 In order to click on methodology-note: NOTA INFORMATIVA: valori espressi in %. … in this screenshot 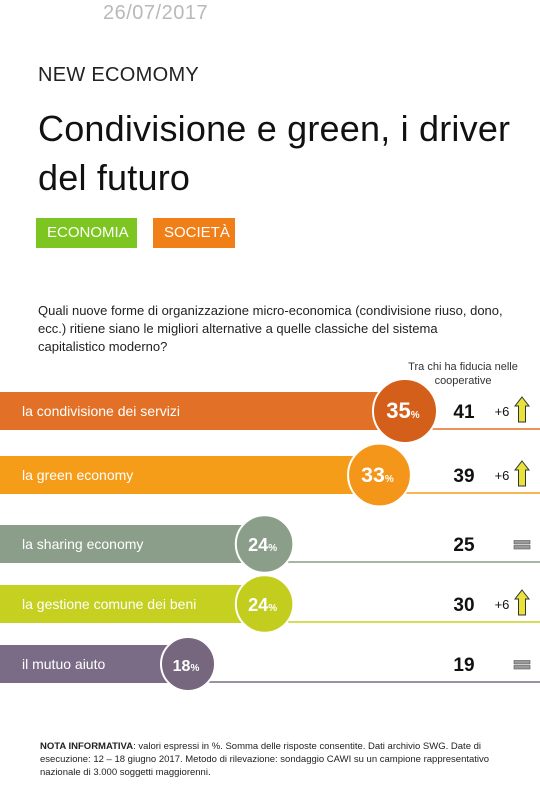, I will do `click(280, 759)`.